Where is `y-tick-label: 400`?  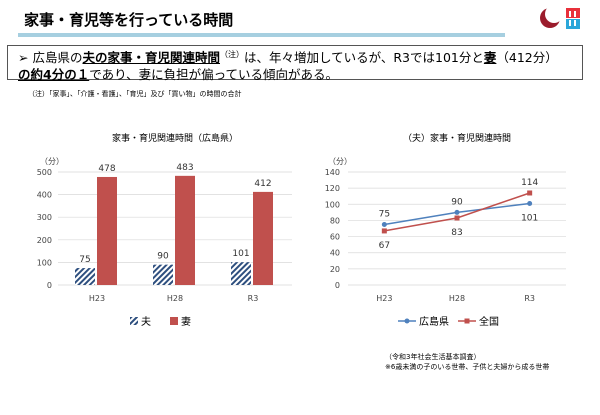 y-tick-label: 400 is located at coordinates (44, 195).